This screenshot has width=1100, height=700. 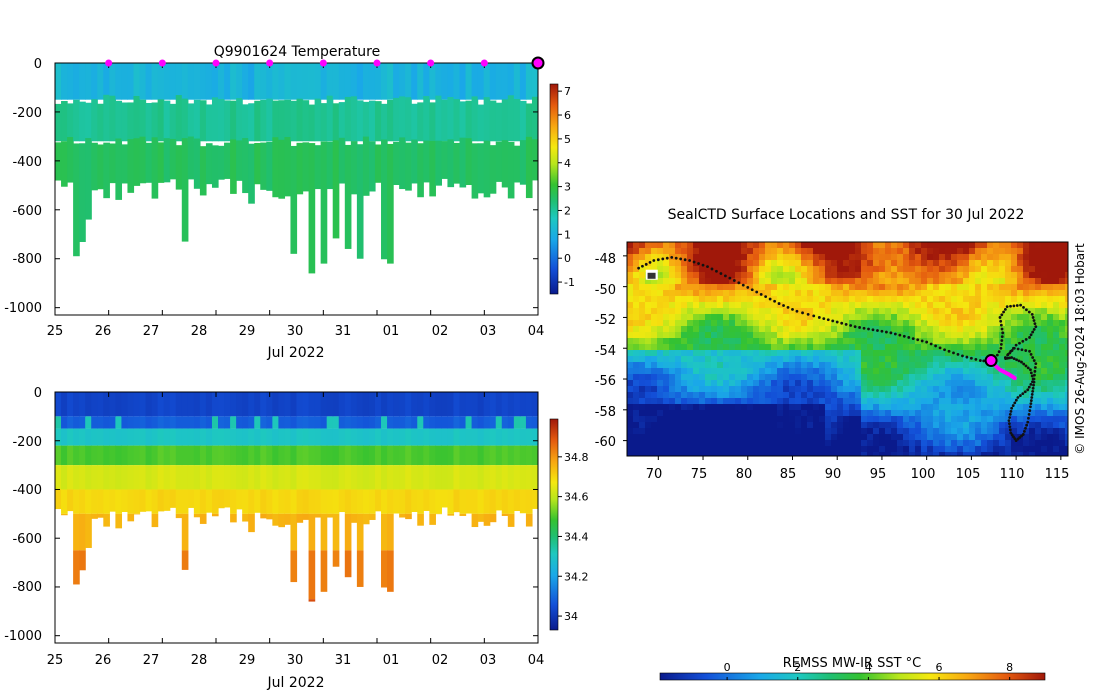 What do you see at coordinates (744, 474) in the screenshot?
I see `sst-lon-tick-label: 80` at bounding box center [744, 474].